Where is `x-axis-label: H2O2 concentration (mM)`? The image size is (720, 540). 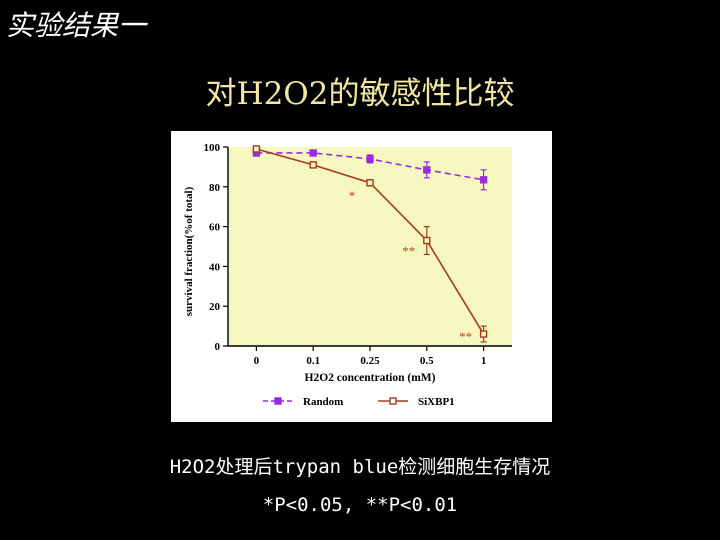 x-axis-label: H2O2 concentration (mM) is located at coordinates (370, 378).